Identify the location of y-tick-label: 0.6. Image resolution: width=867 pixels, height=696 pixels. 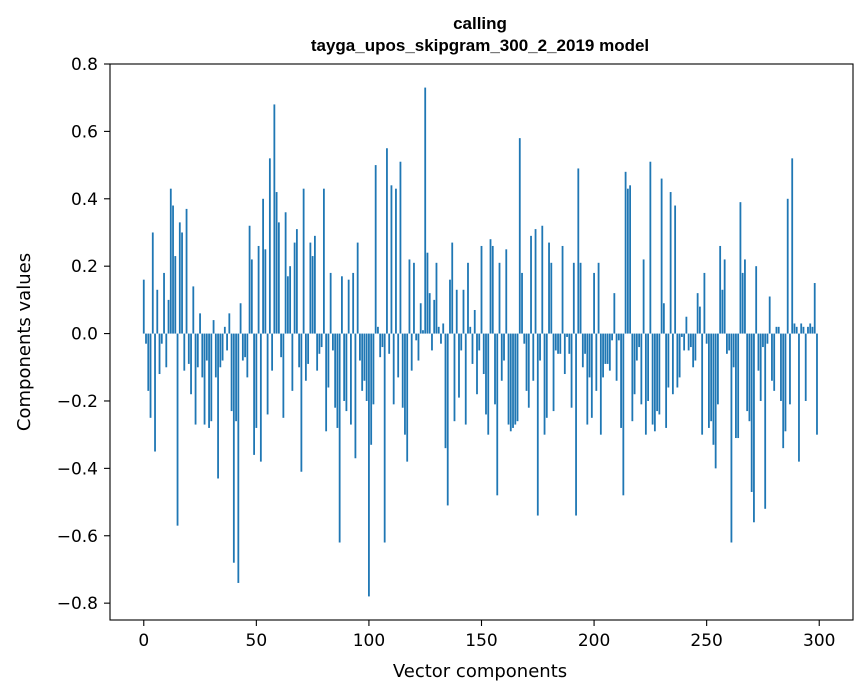
(84, 132).